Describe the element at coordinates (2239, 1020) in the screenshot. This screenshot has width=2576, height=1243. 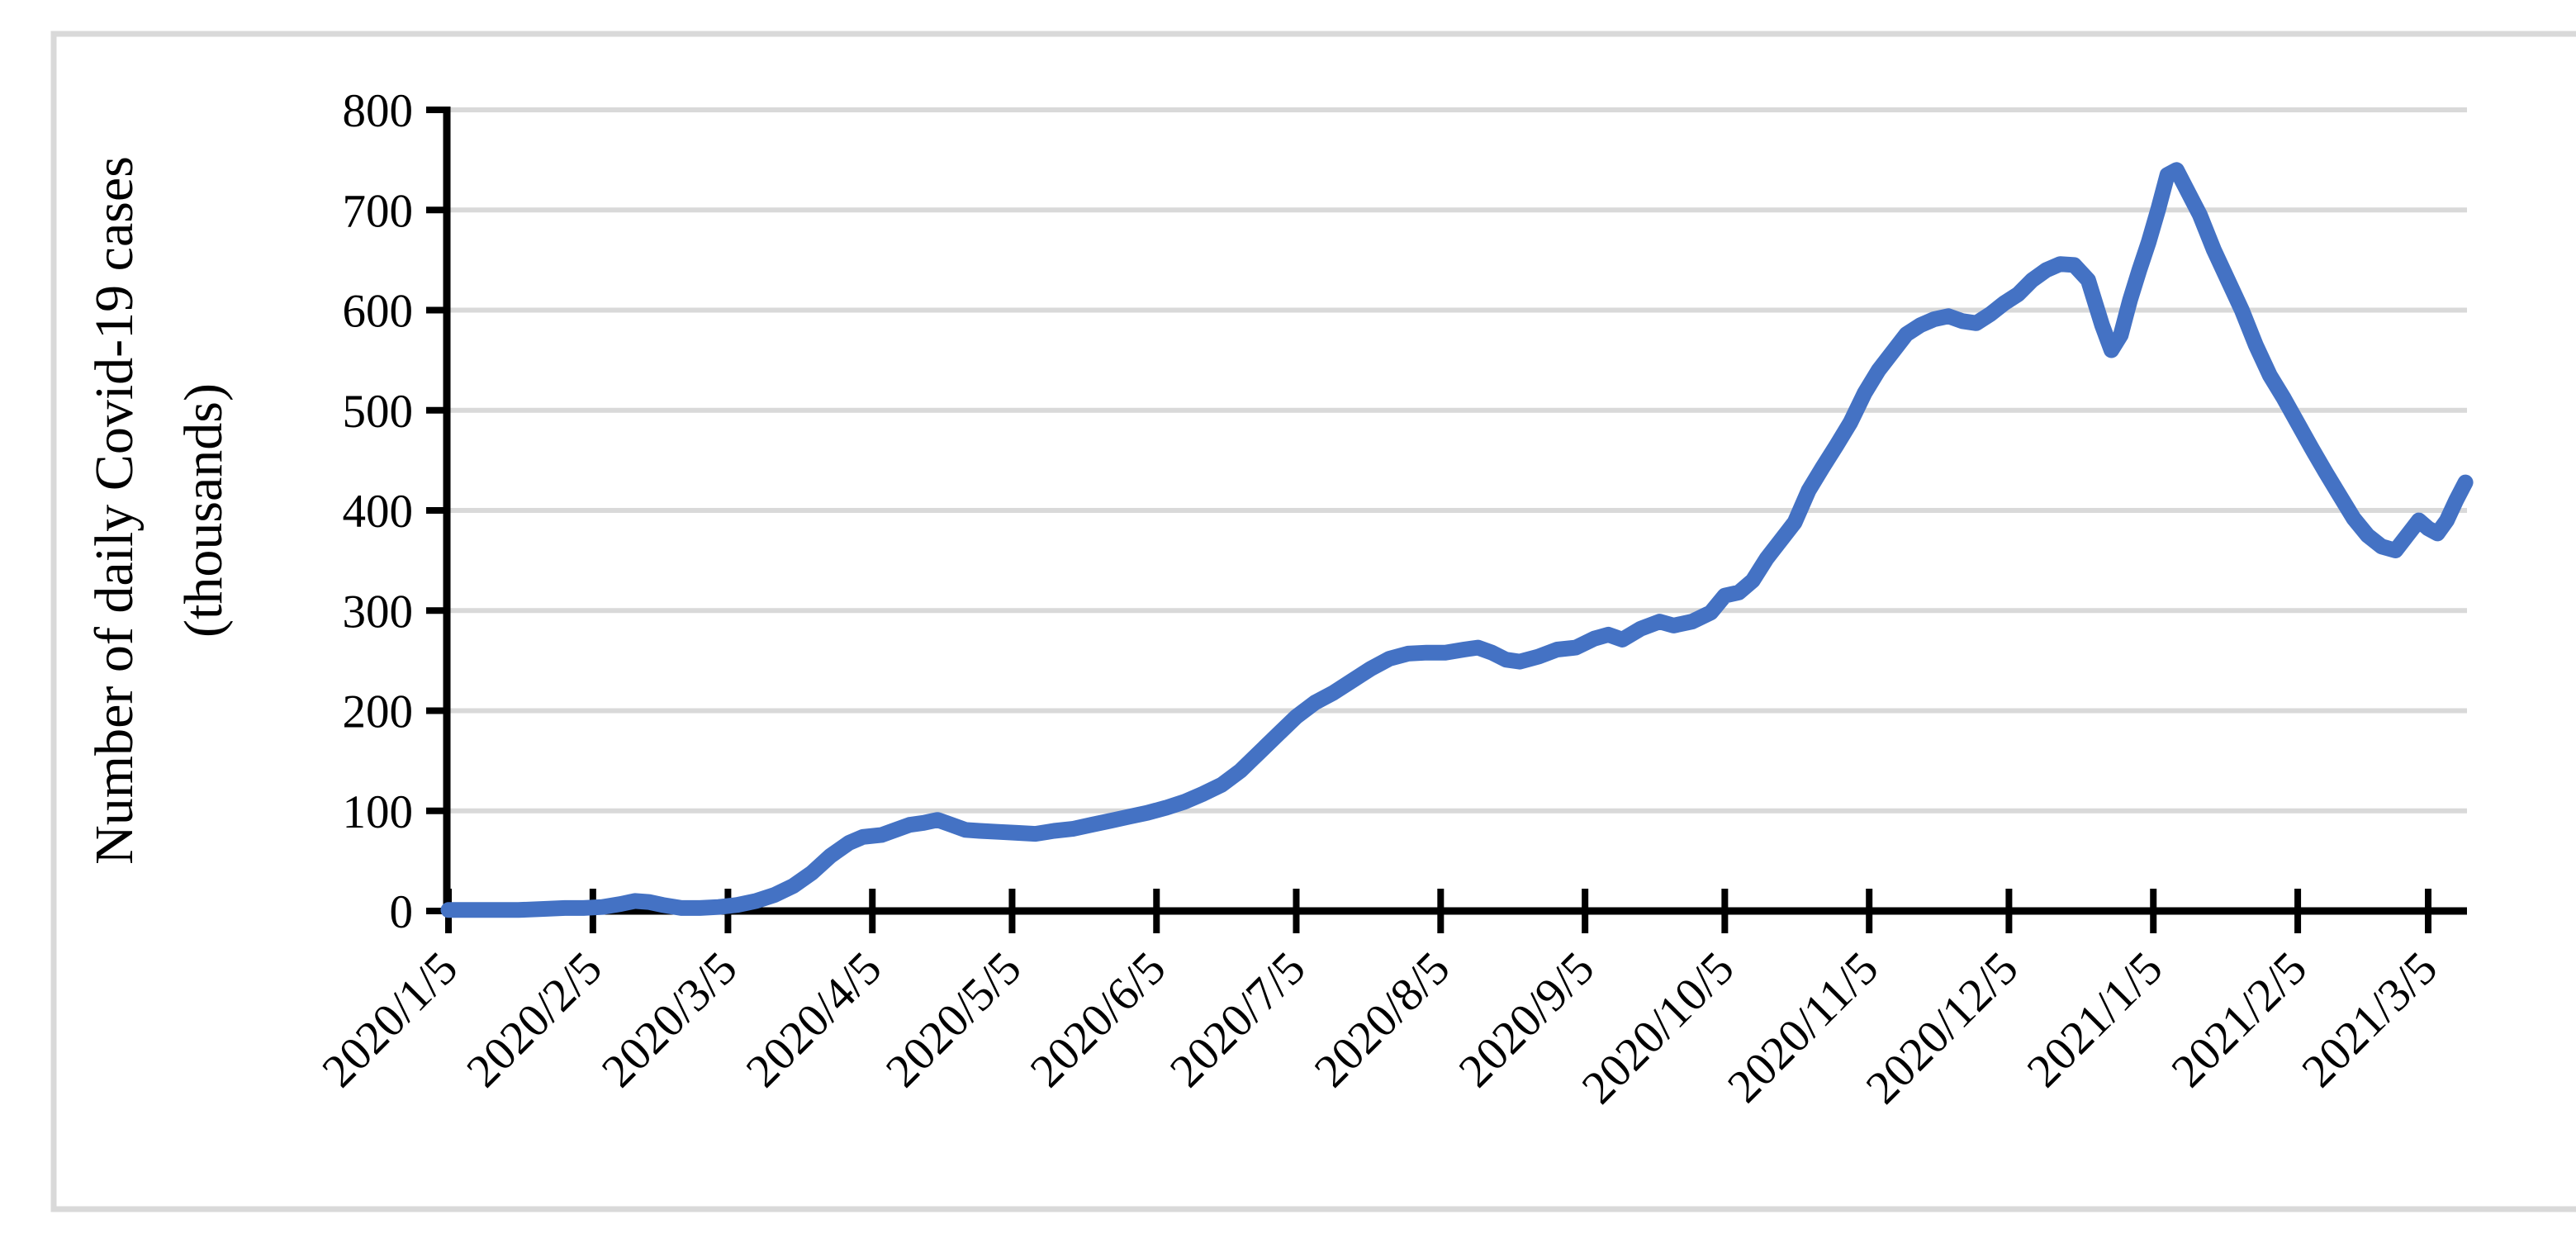
I see `x-tick-label: 2021/2/5` at that location.